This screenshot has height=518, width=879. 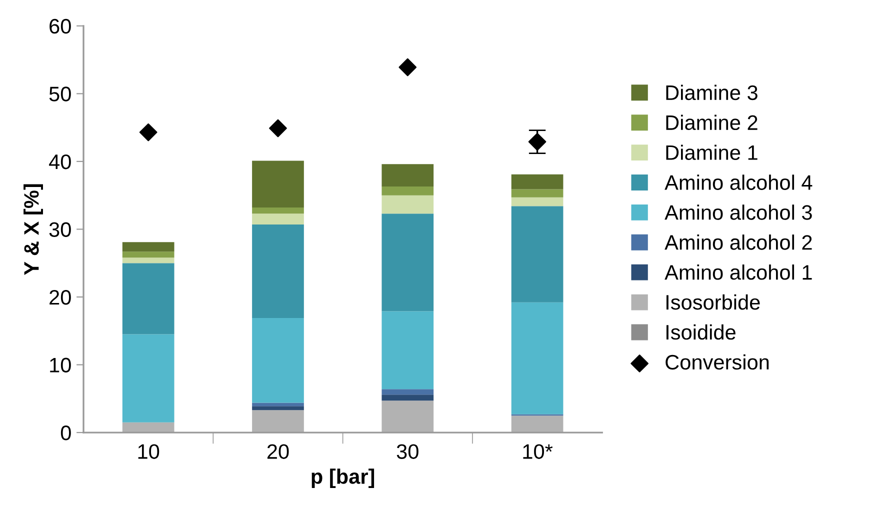 I want to click on x-tick-label: 10*, so click(x=538, y=451).